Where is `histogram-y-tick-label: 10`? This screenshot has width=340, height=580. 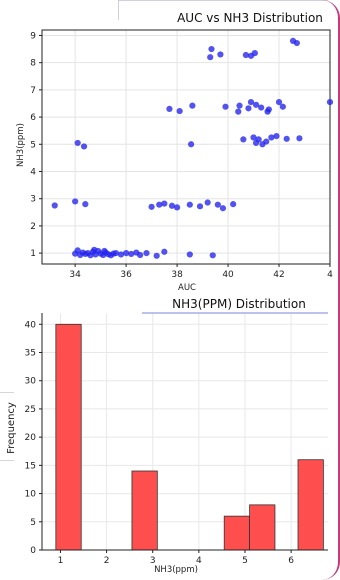 histogram-y-tick-label: 10 is located at coordinates (31, 495).